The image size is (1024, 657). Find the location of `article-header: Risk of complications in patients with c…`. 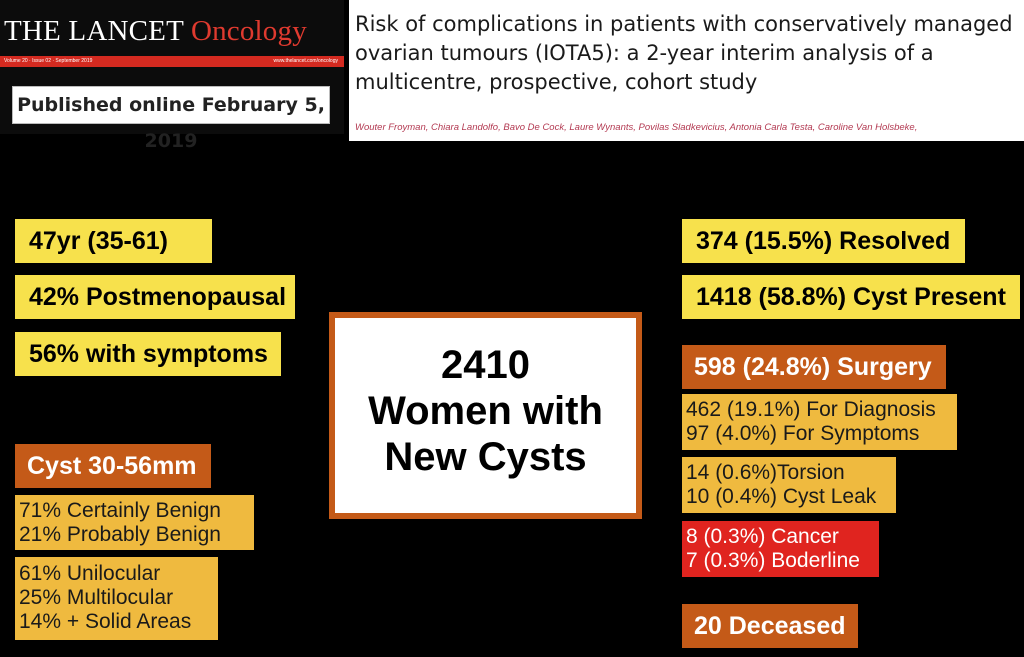

article-header: Risk of complications in patients with c… is located at coordinates (686, 70).